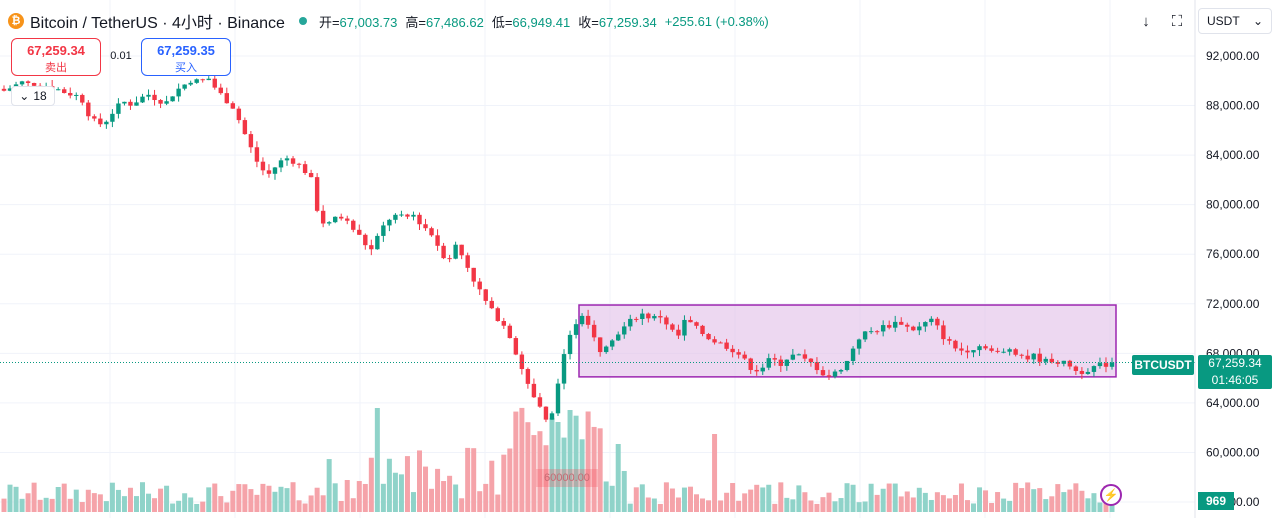 This screenshot has height=518, width=1280. Describe the element at coordinates (1146, 21) in the screenshot. I see `download-arrow-icon: ↓` at that location.